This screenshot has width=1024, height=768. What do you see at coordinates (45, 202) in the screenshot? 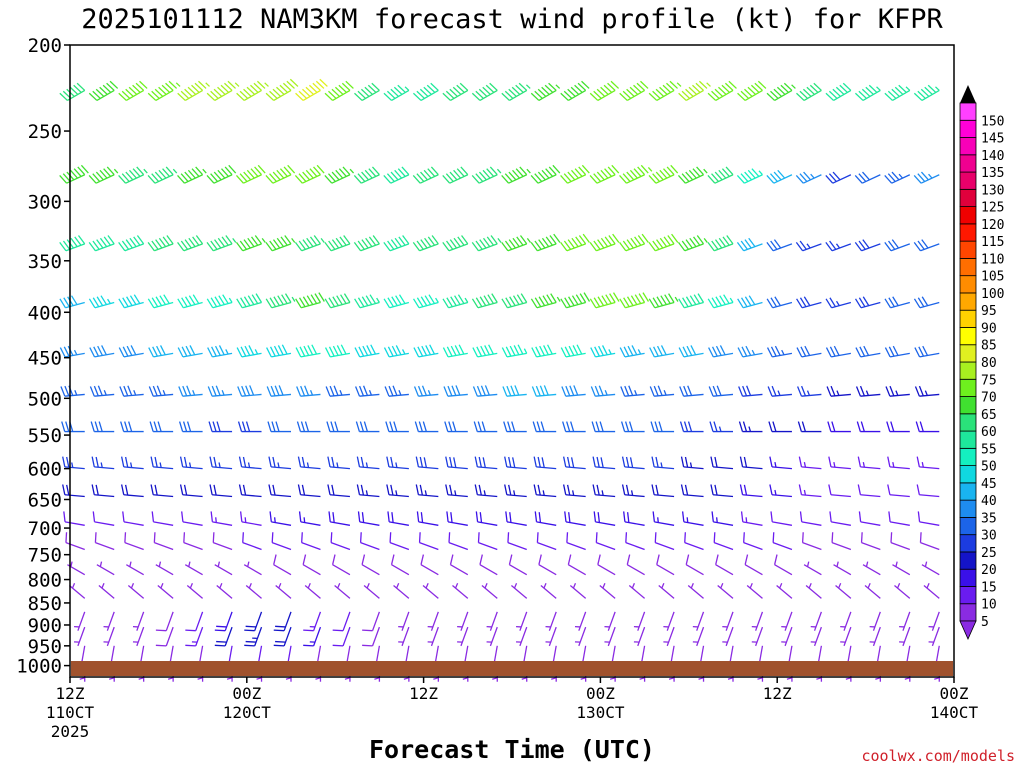
I see `y-tick-label: 300` at bounding box center [45, 202].